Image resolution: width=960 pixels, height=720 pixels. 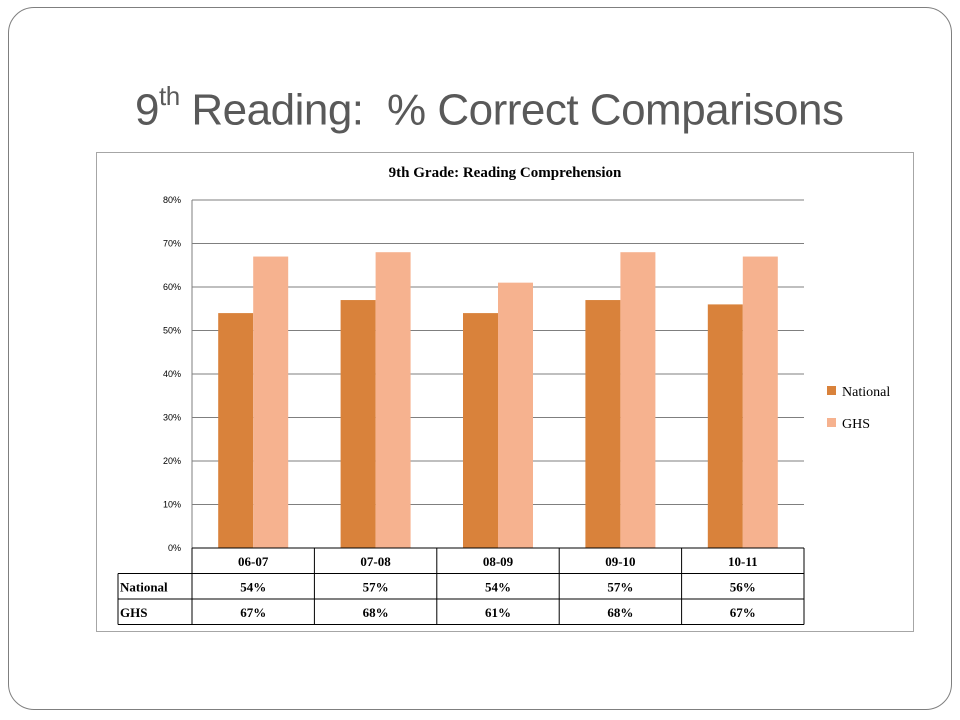 I want to click on x-tick-label: 08-09, so click(x=498, y=561).